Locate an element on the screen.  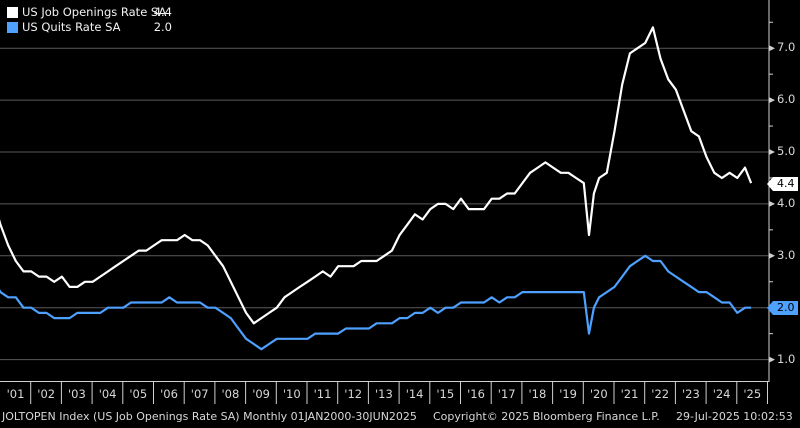
y-tick-label: 6.0 is located at coordinates (786, 99).